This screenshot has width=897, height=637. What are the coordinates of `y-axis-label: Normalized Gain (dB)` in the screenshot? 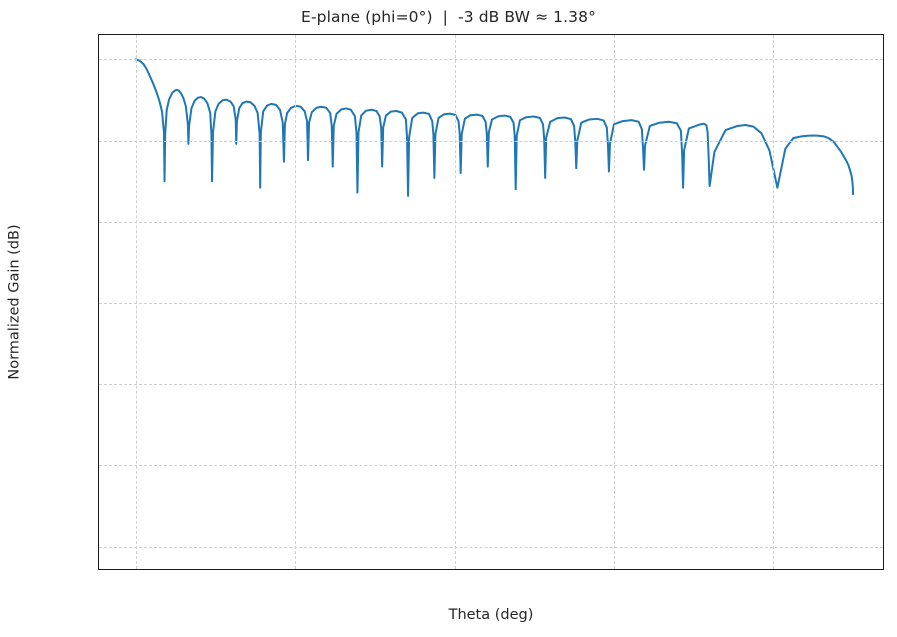 It's located at (15, 302).